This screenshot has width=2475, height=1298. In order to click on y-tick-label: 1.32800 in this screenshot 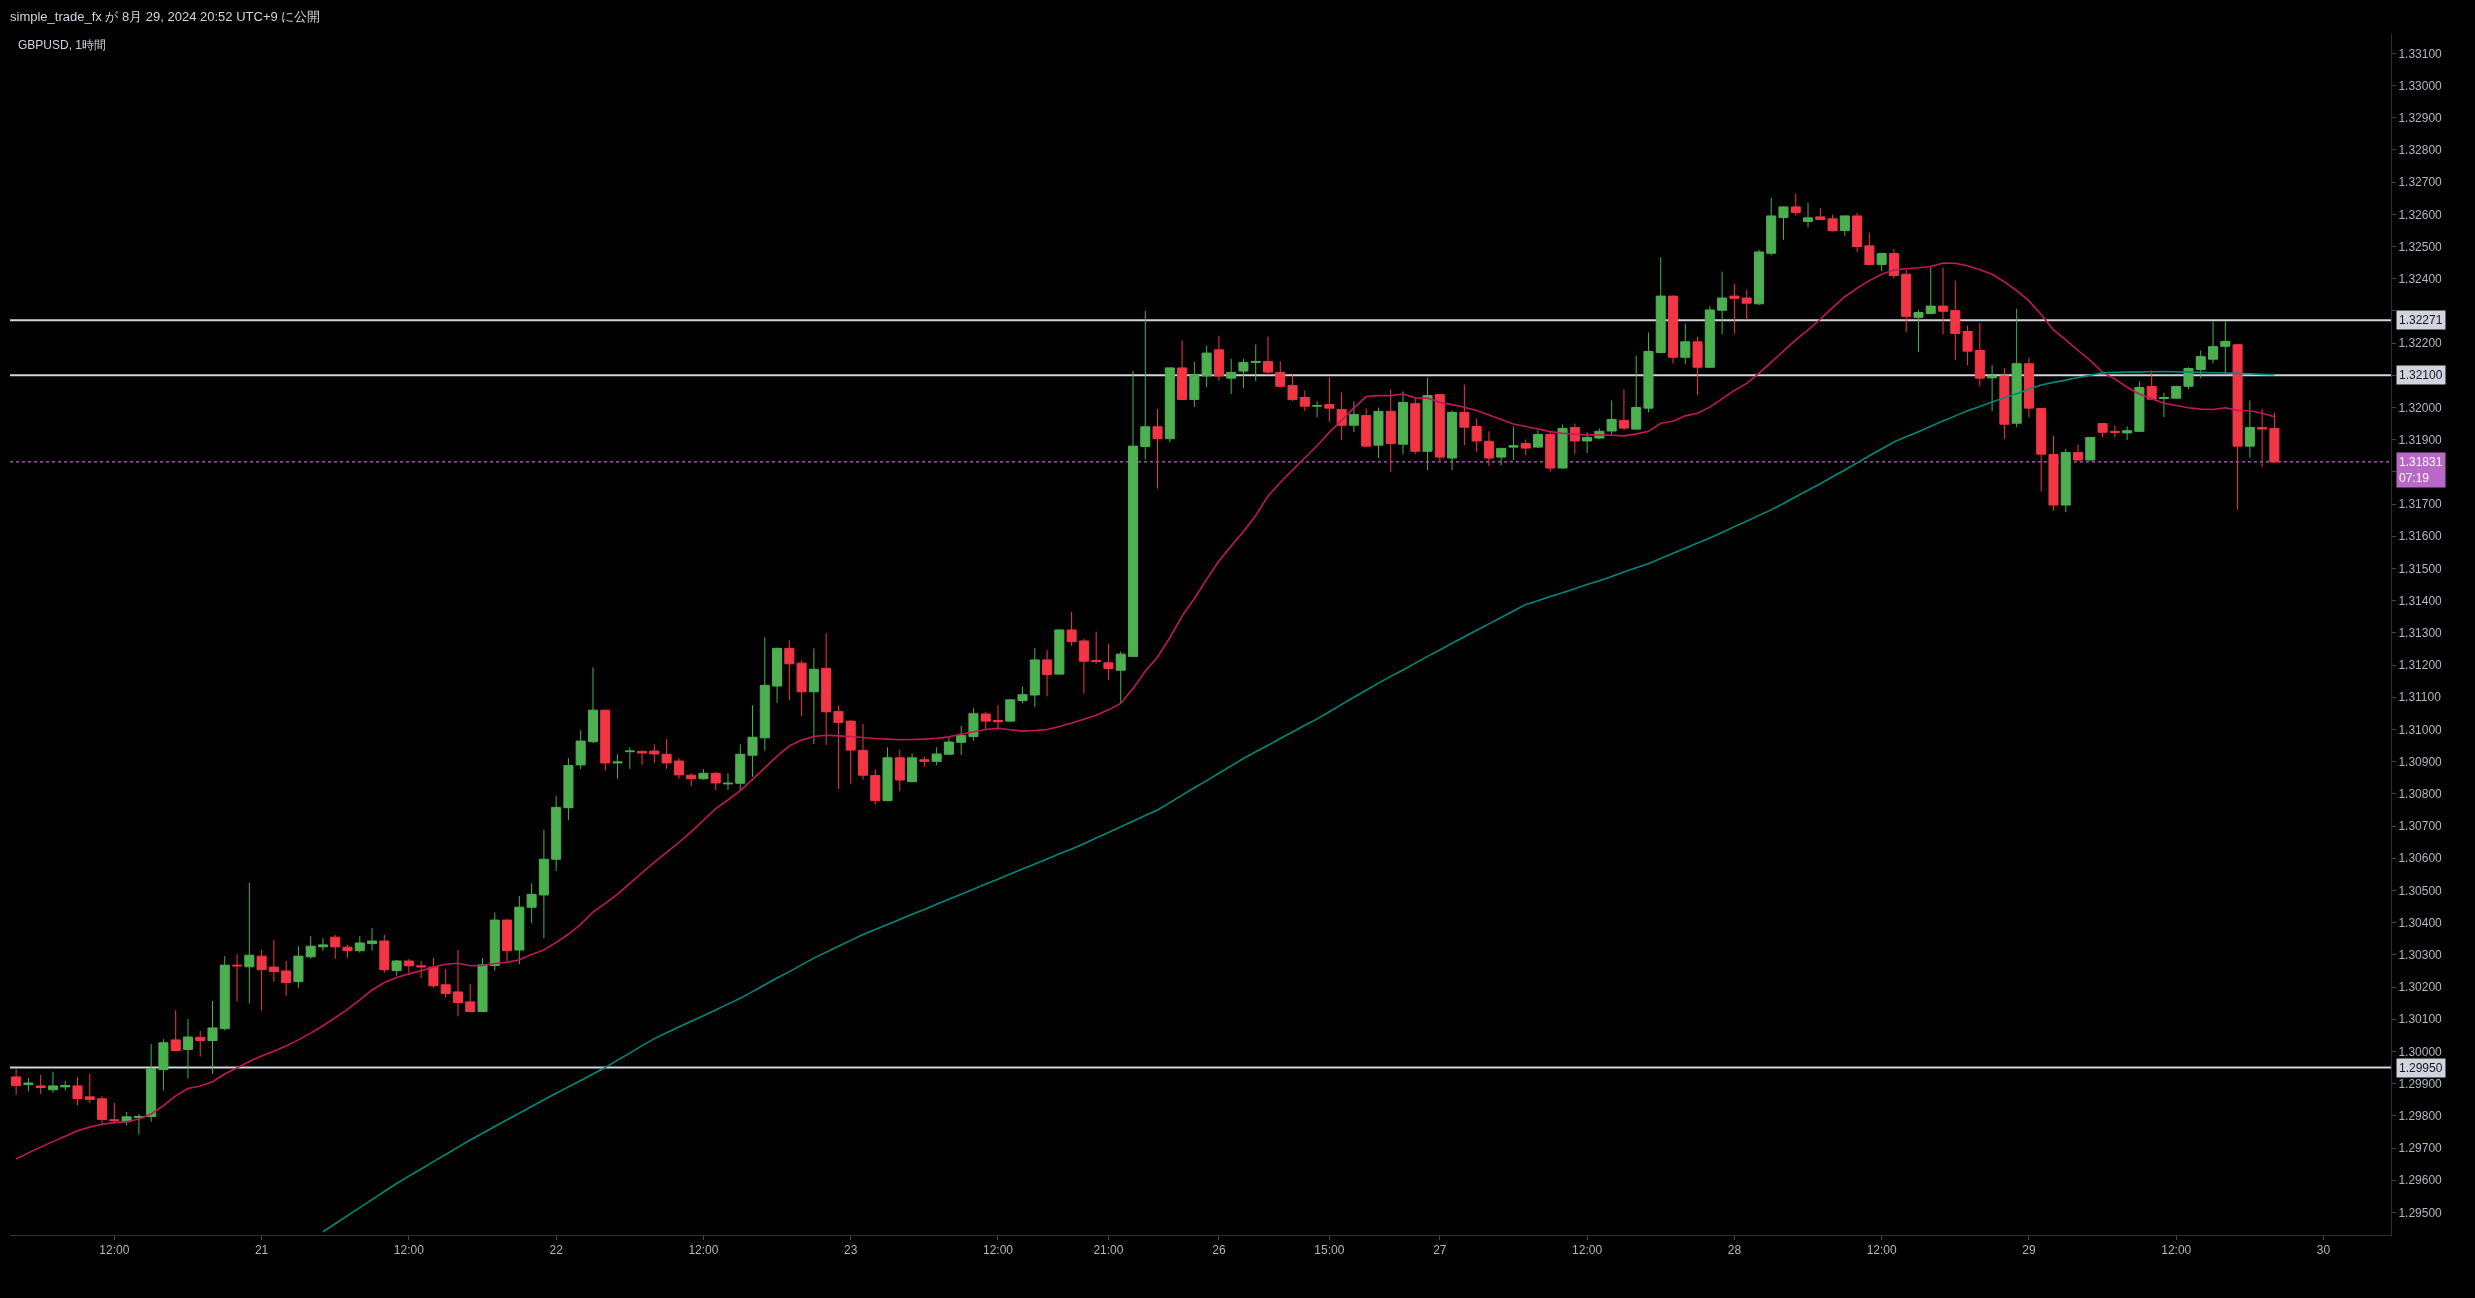, I will do `click(2420, 150)`.